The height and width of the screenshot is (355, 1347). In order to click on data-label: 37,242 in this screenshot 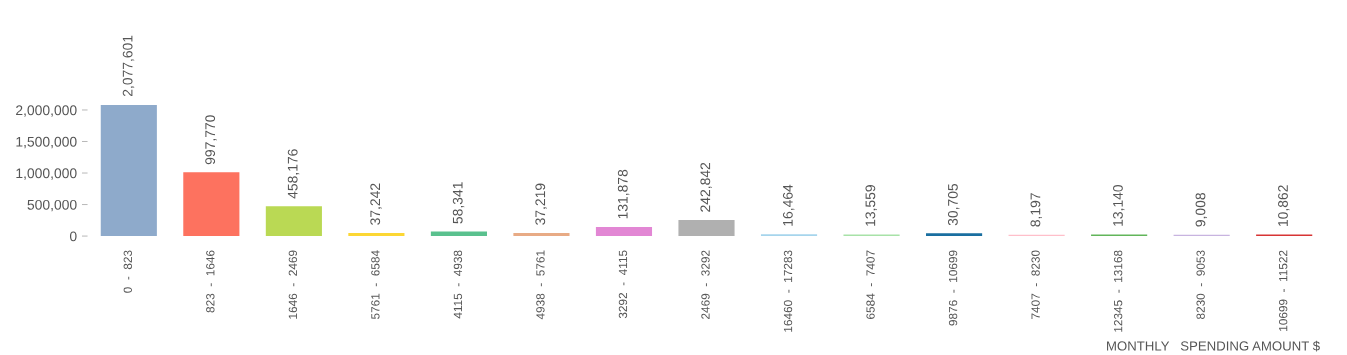, I will do `click(376, 204)`.